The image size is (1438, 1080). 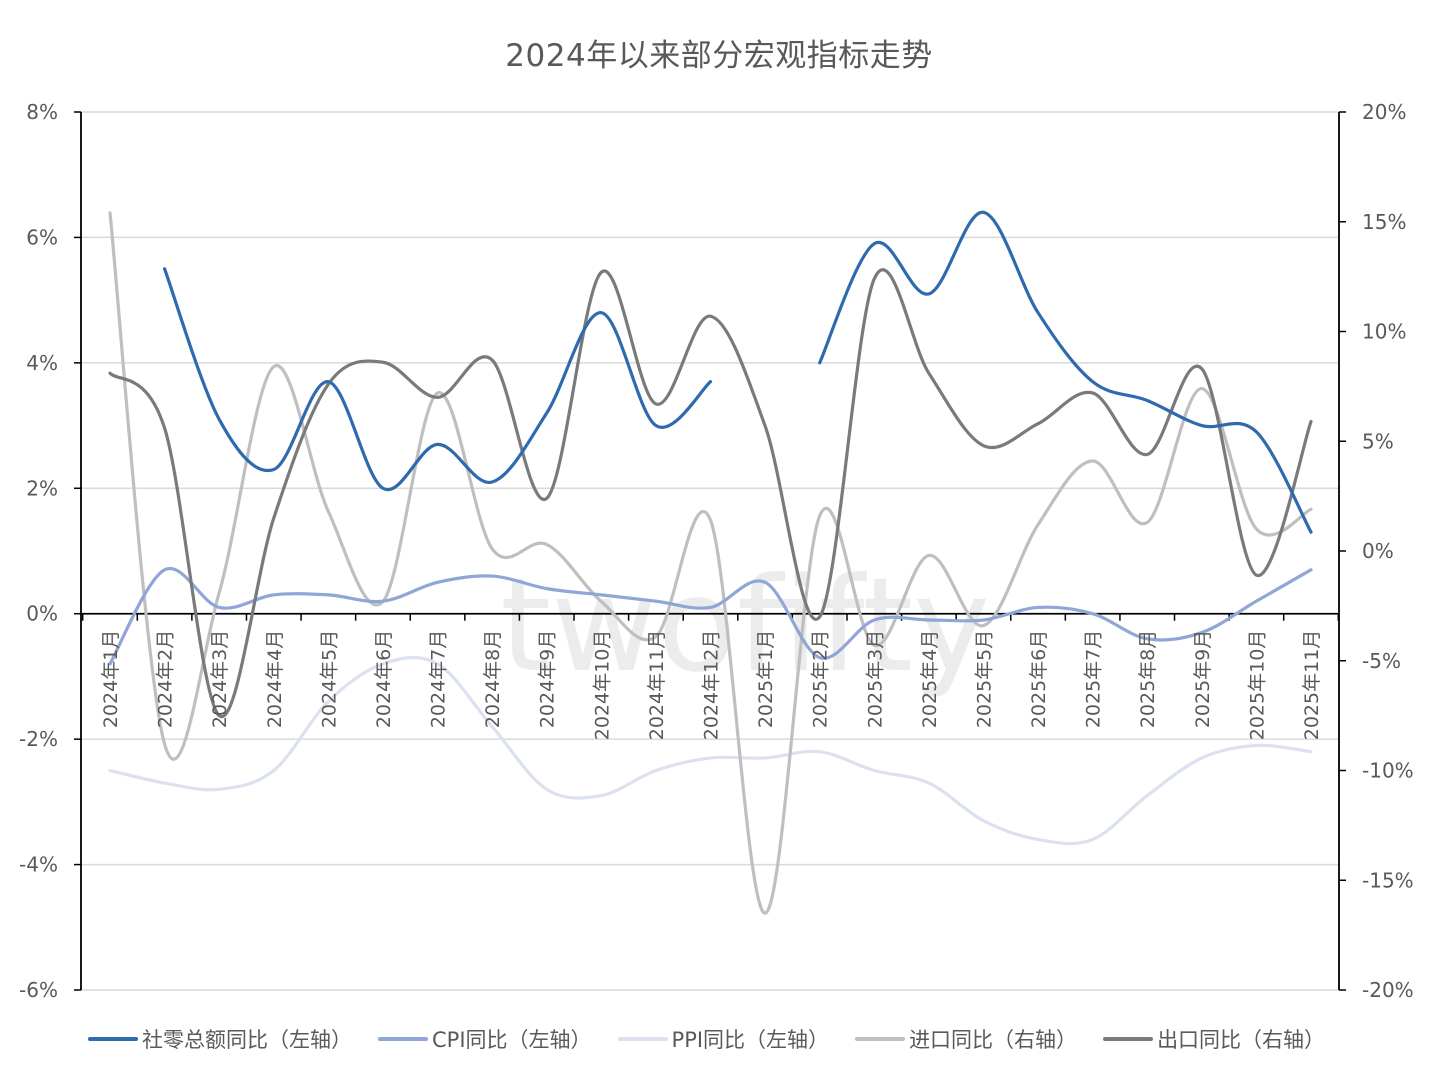 I want to click on y-right-tick-label: -15%, so click(x=1388, y=880).